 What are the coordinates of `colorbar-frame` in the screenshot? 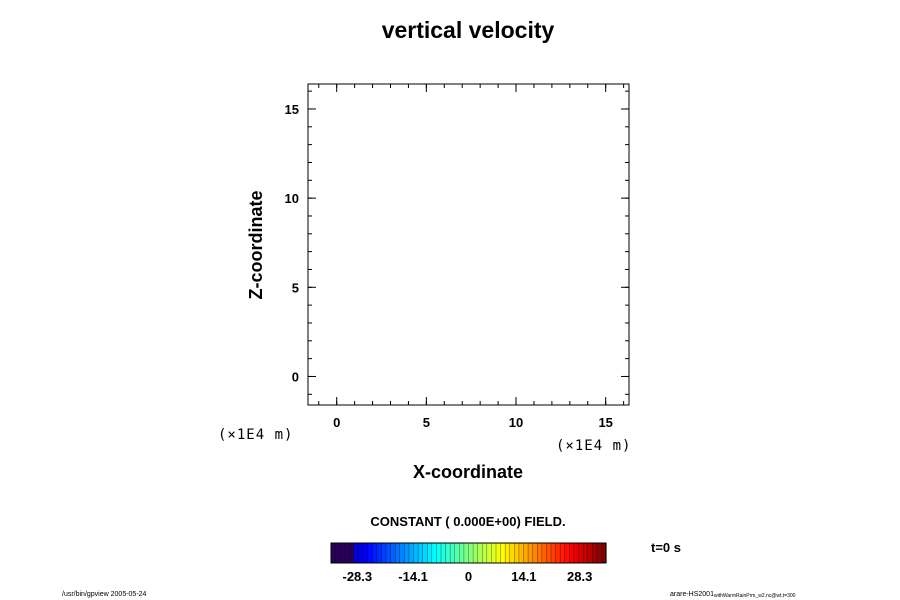 It's located at (468, 553).